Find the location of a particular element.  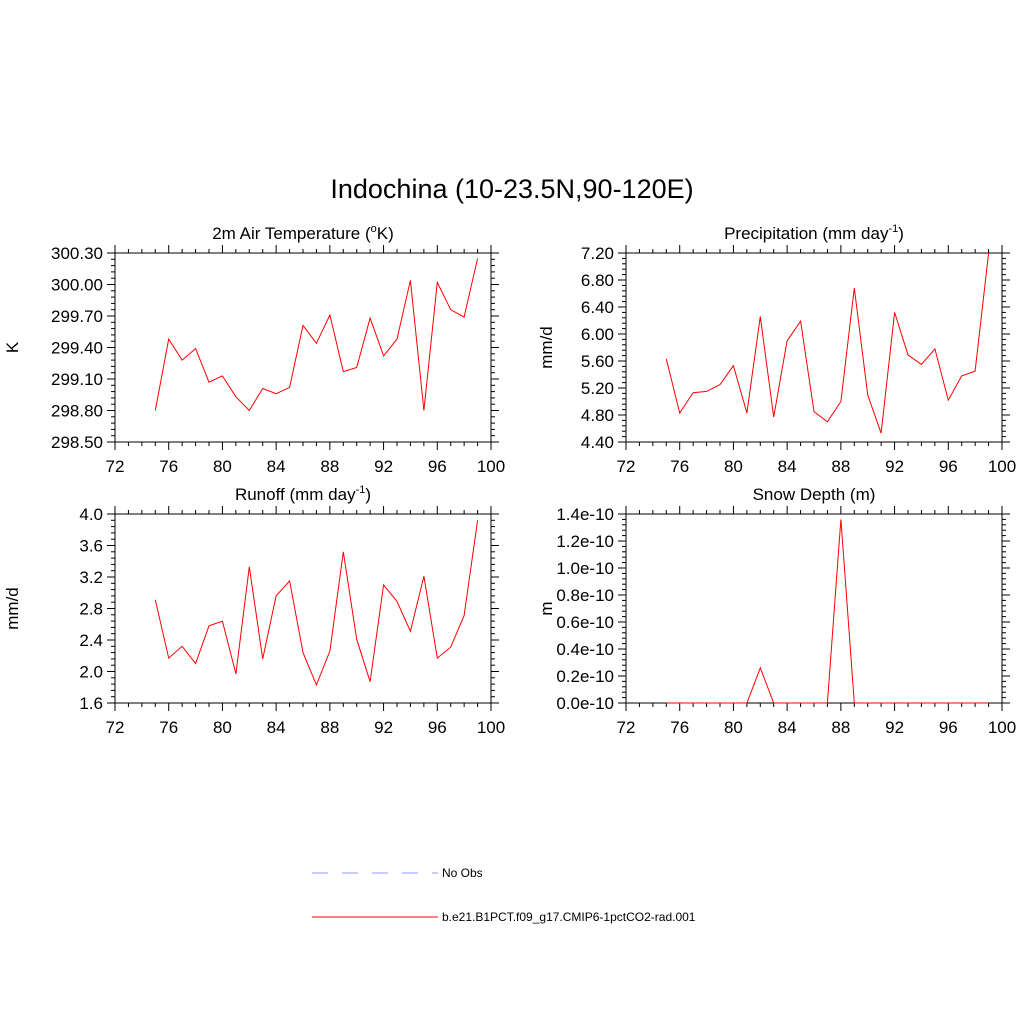

y-tick-label: 2.4 is located at coordinates (91, 640).